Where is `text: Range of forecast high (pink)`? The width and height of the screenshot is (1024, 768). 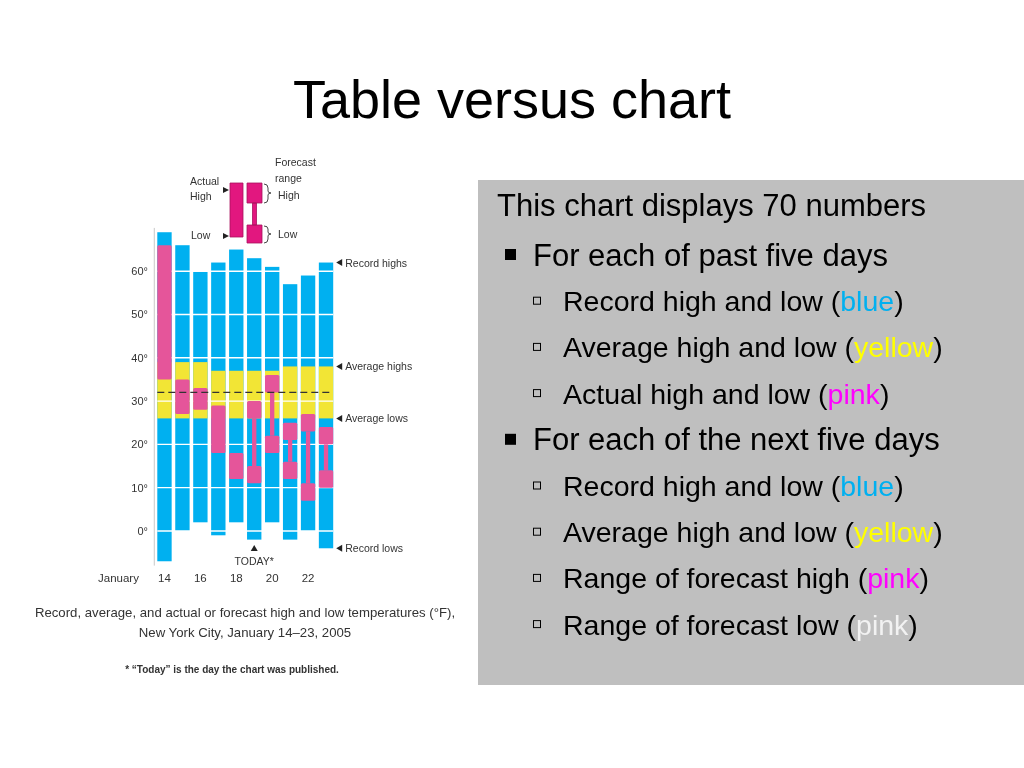
text: Range of forecast high (pink) is located at coordinates (746, 578).